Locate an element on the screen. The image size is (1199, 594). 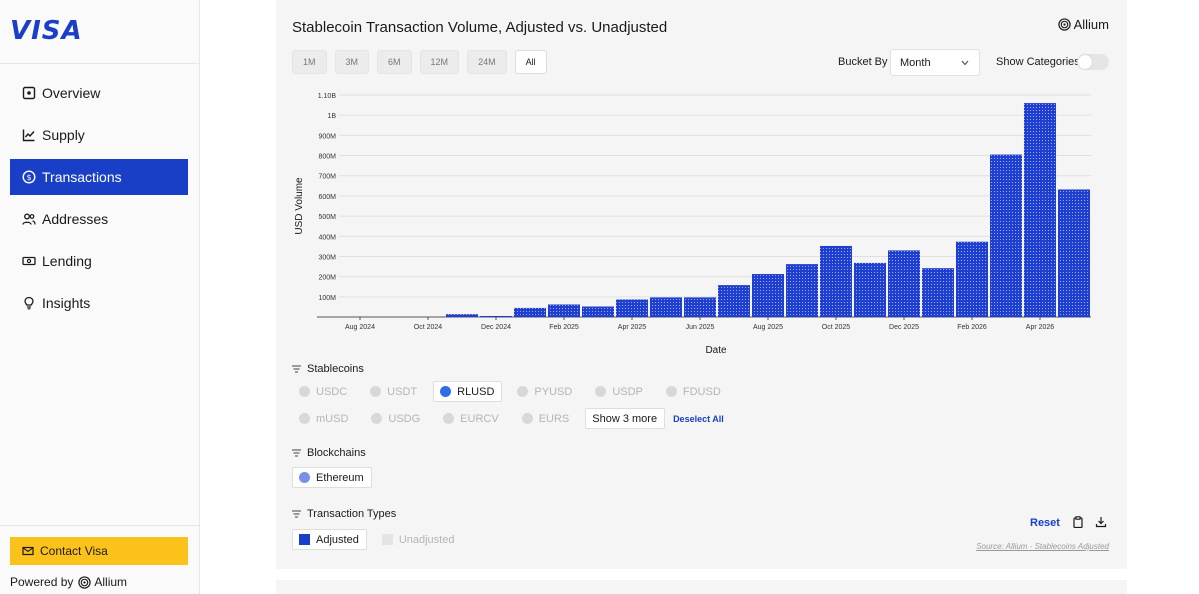
sidebar-item-overview: Overview is located at coordinates (99, 93).